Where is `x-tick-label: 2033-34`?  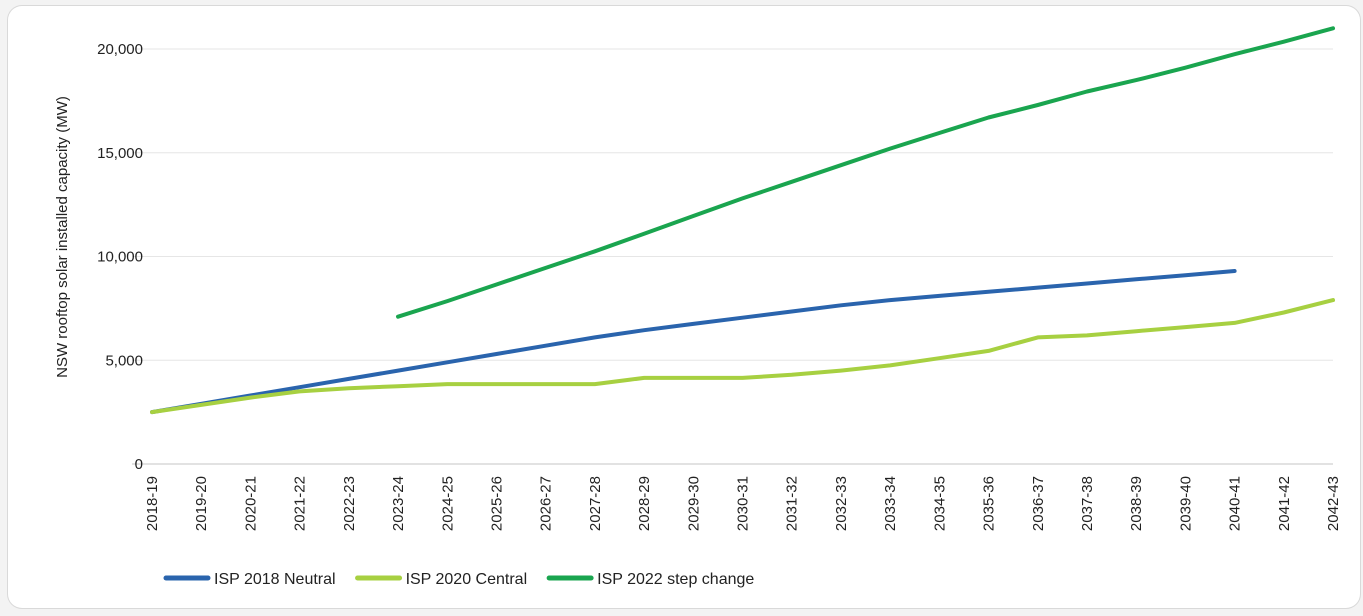
x-tick-label: 2033-34 is located at coordinates (890, 503).